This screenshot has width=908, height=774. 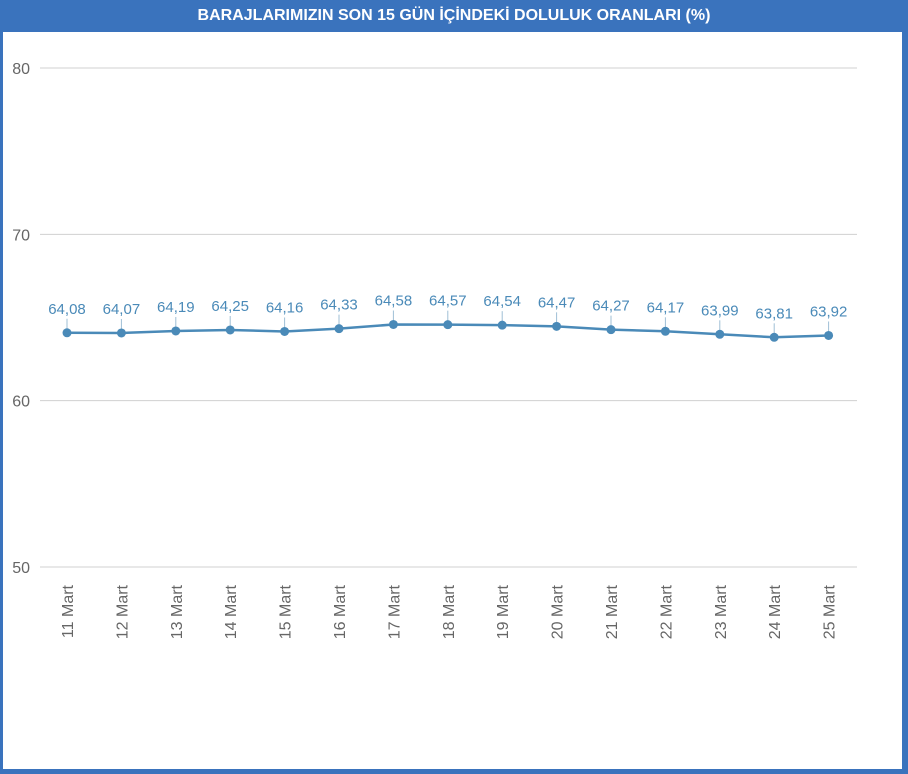 What do you see at coordinates (666, 611) in the screenshot?
I see `x-tick-label: 22 Mart` at bounding box center [666, 611].